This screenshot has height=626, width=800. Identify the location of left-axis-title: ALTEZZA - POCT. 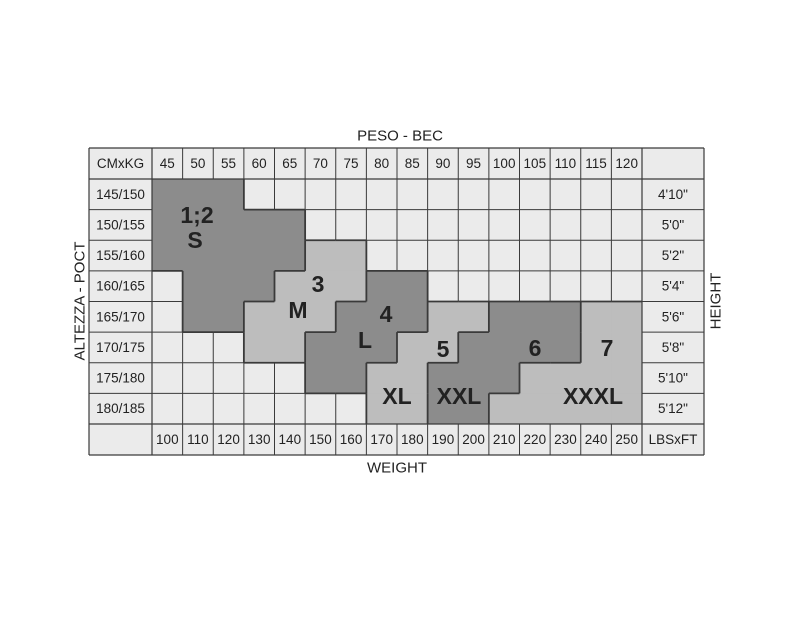
(80, 301).